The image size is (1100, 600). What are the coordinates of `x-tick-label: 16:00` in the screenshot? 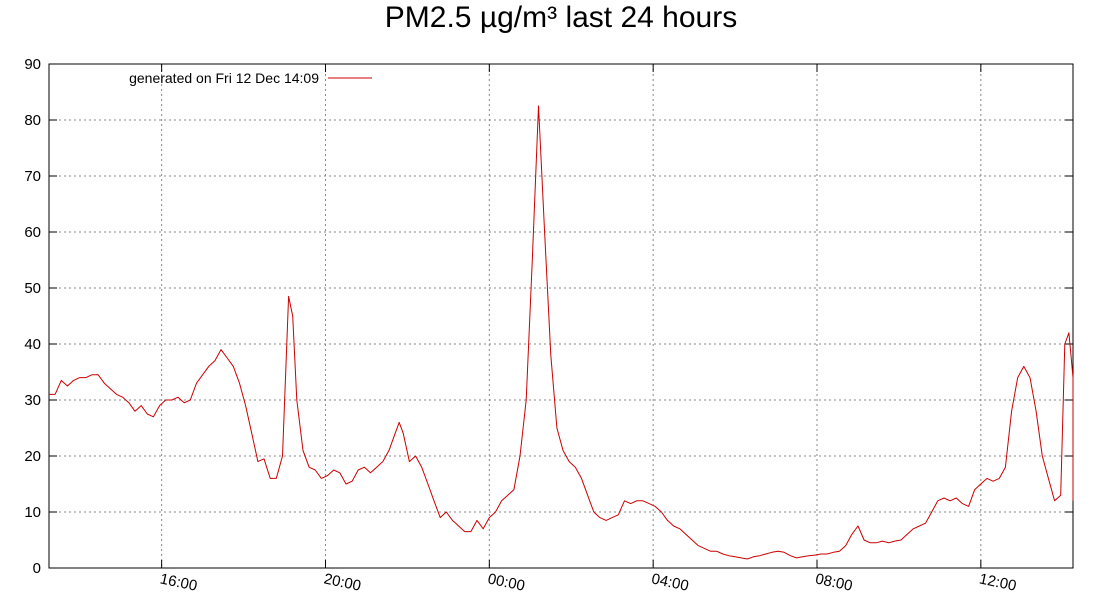 It's located at (178, 582).